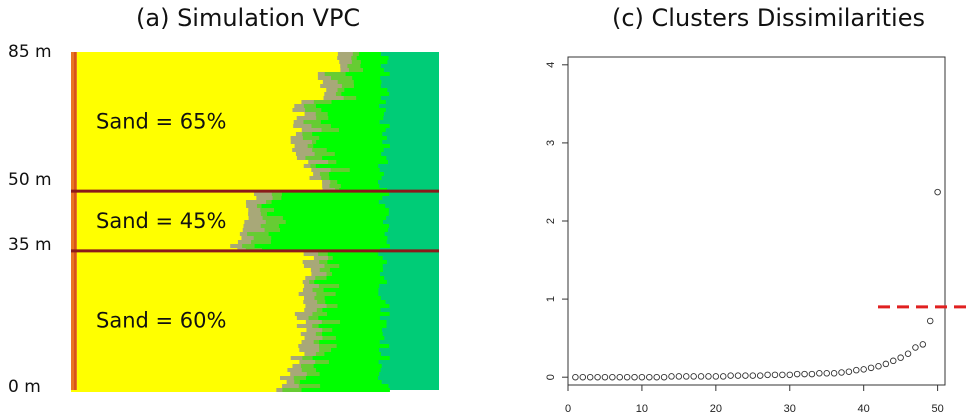 Image resolution: width=969 pixels, height=416 pixels. I want to click on depth-label-85m: 85 m, so click(30, 52).